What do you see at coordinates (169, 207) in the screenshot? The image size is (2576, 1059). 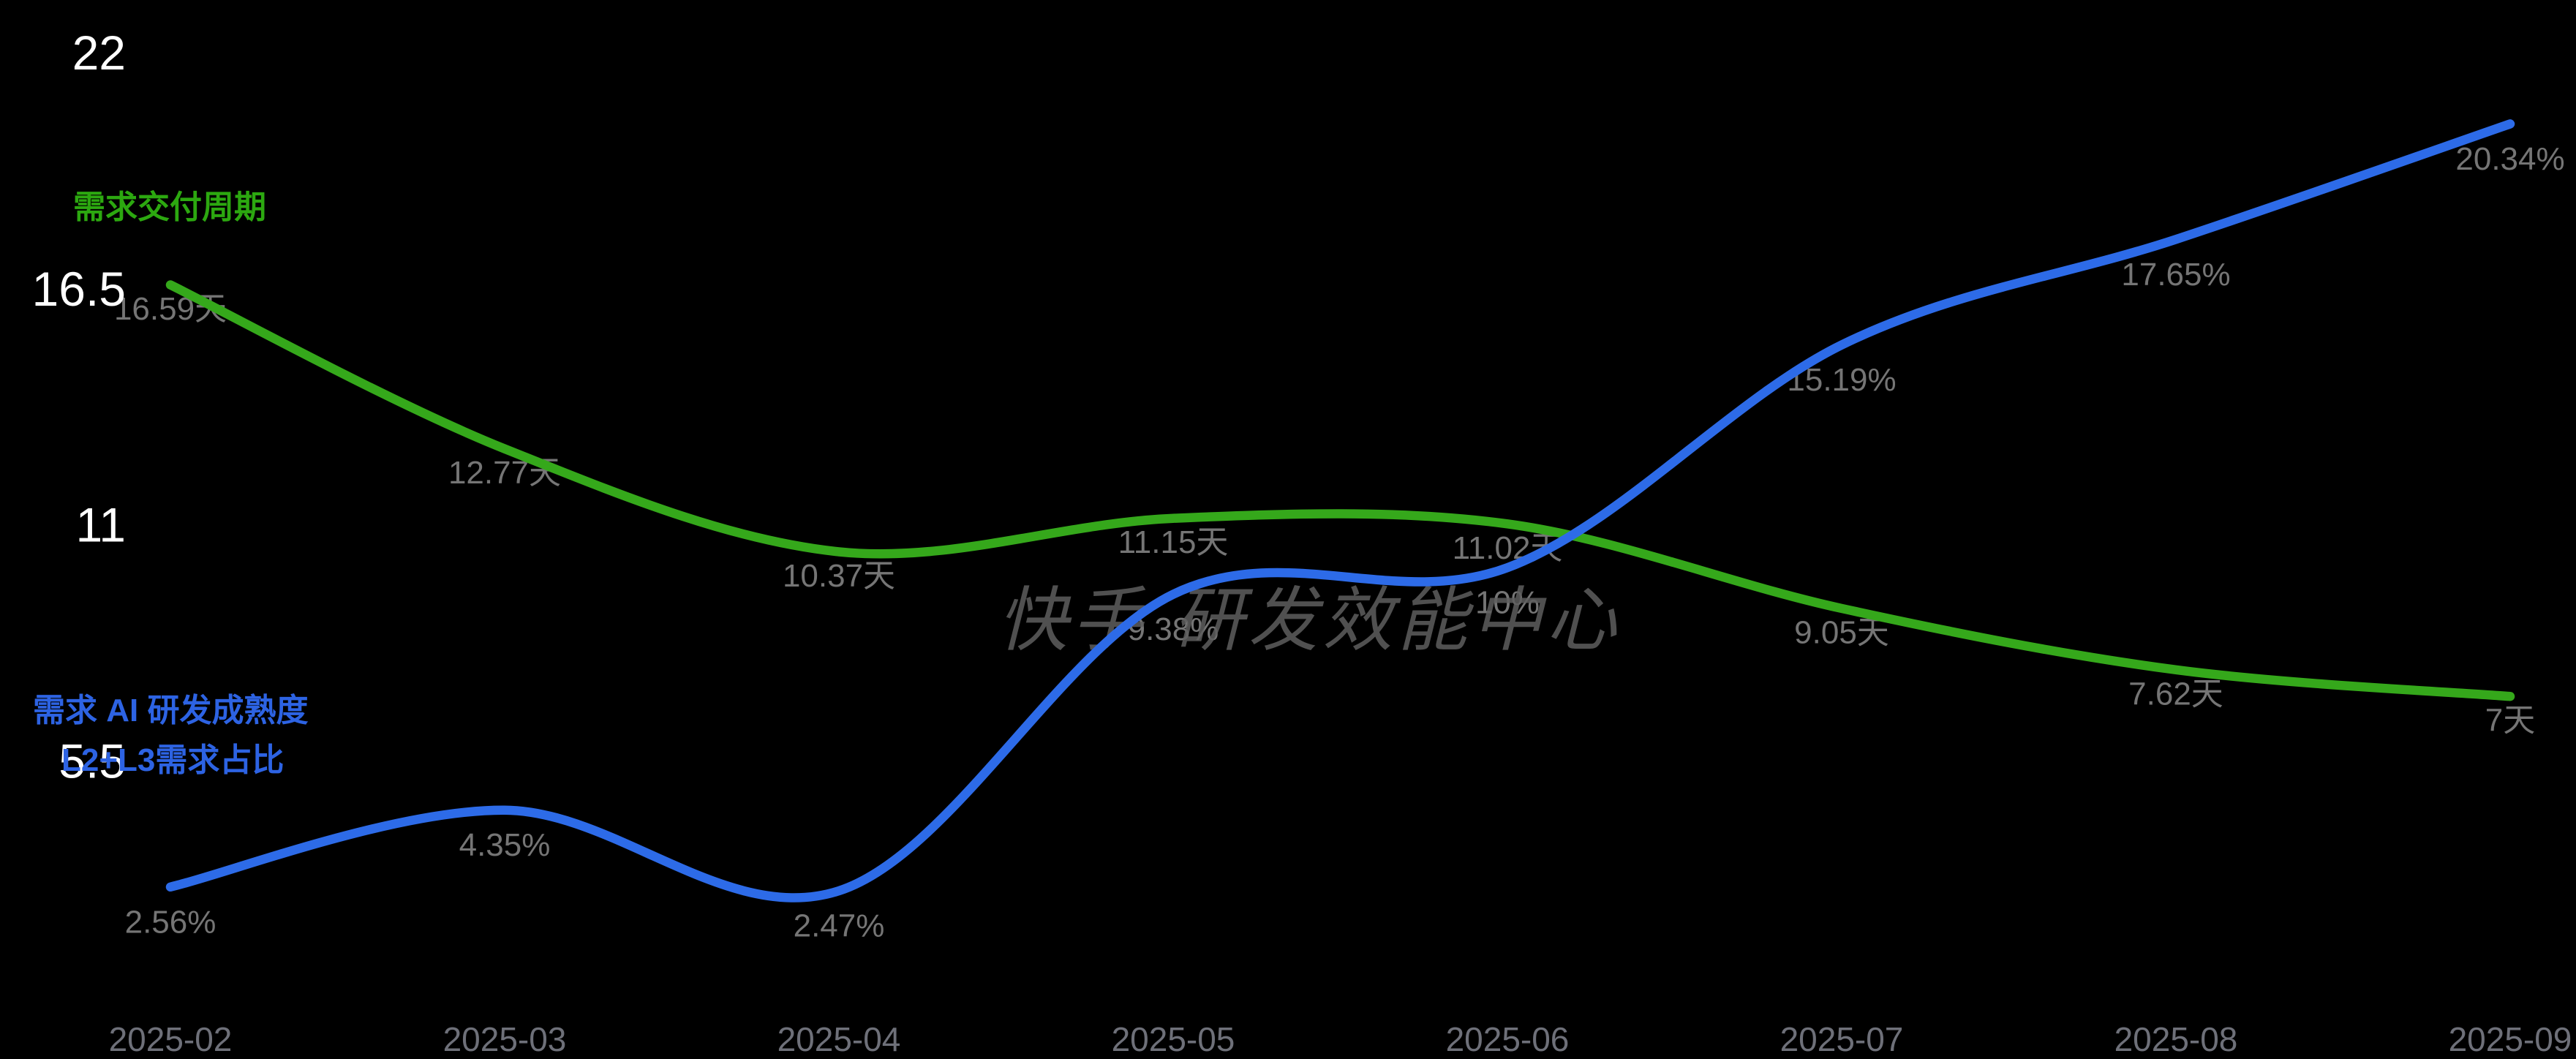 I see `legend-delivery-cycle: 需求交付周期` at bounding box center [169, 207].